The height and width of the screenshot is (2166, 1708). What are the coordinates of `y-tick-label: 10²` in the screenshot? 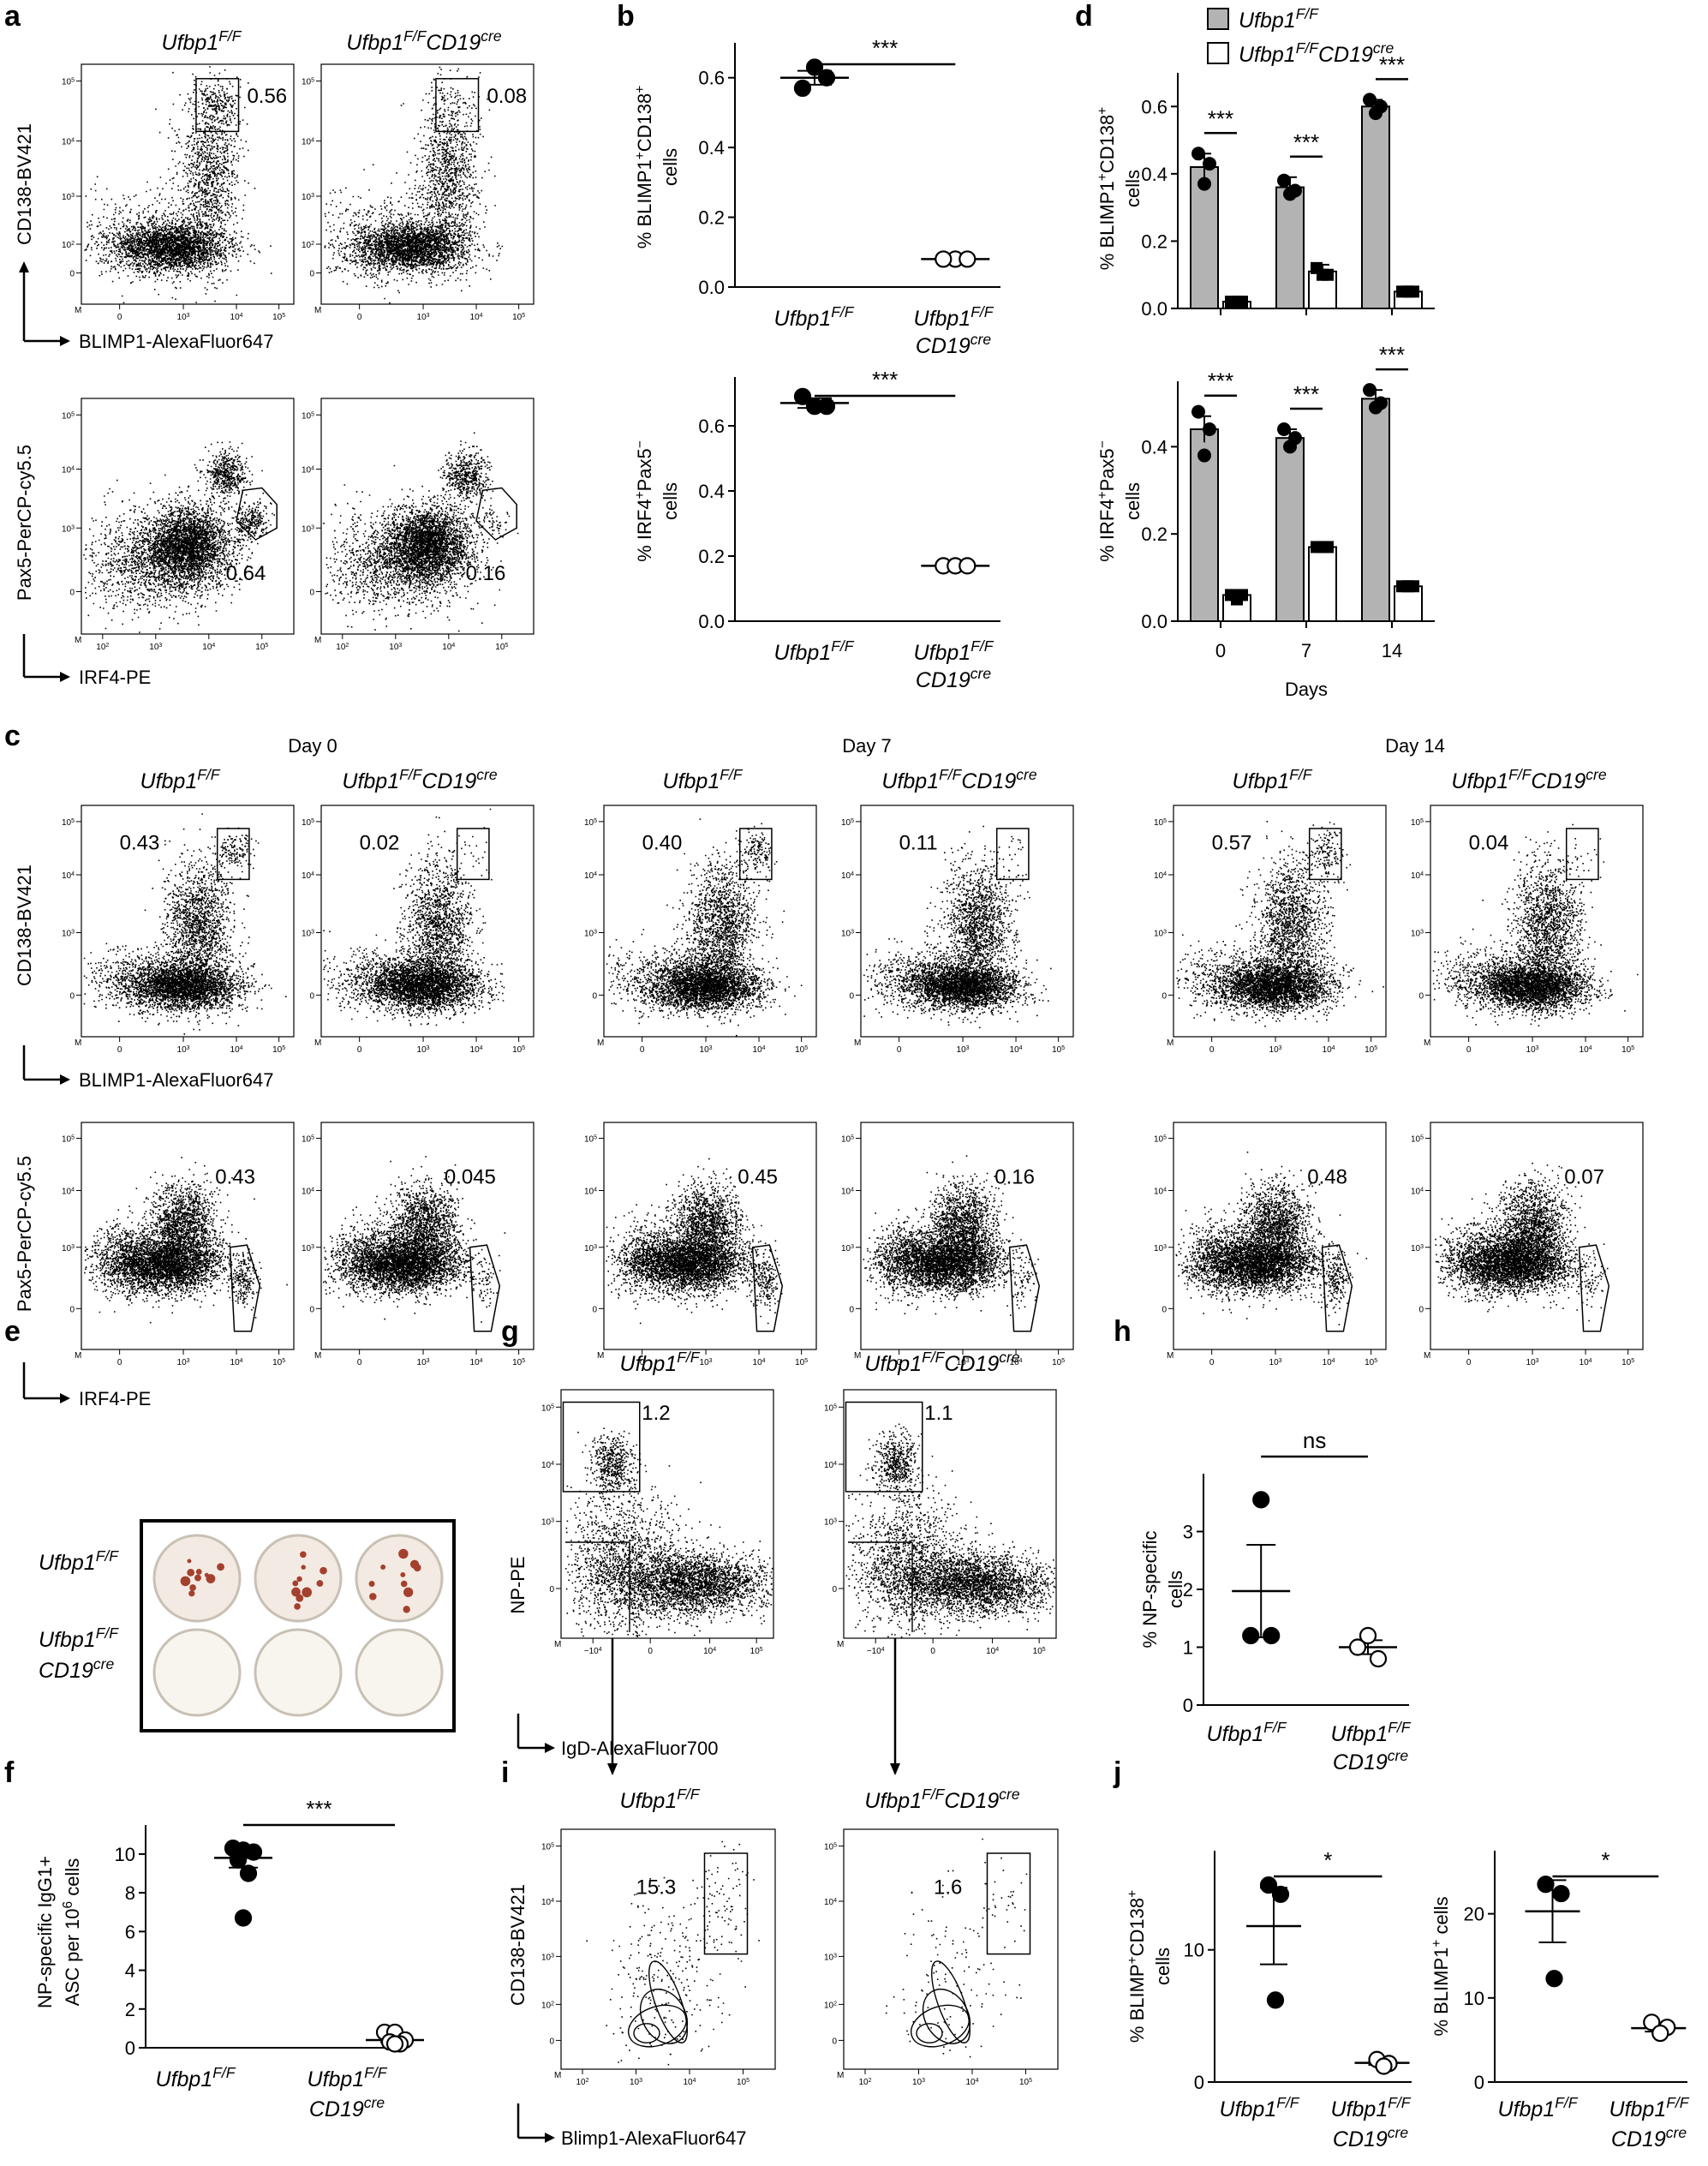 It's located at (547, 2006).